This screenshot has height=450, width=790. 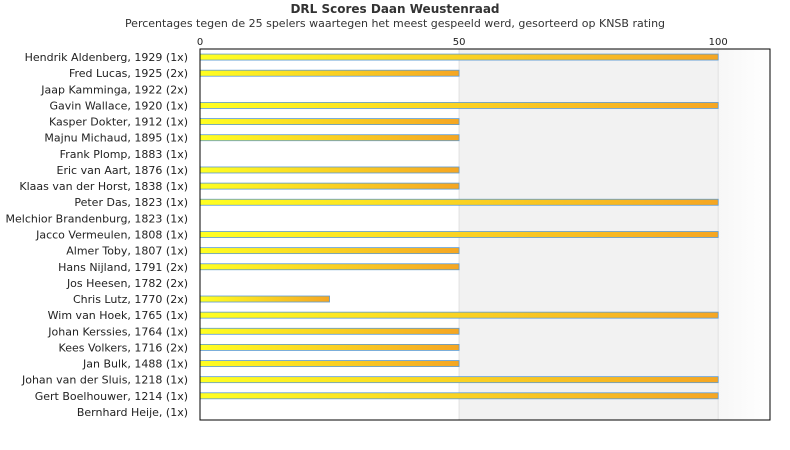 I want to click on category-label: Klaas van der Horst, 1838 (1x), so click(x=103, y=186).